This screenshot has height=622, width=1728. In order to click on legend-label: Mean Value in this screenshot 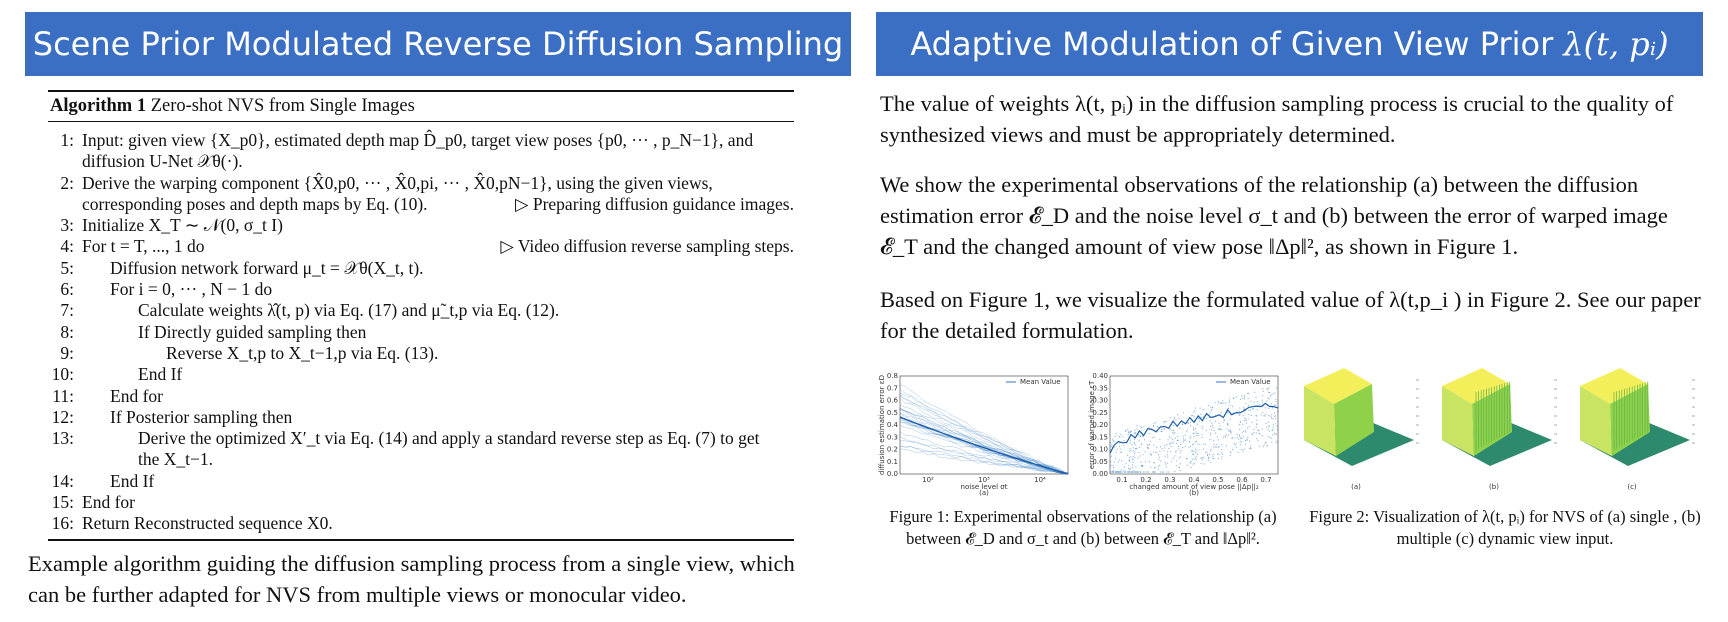, I will do `click(1250, 382)`.